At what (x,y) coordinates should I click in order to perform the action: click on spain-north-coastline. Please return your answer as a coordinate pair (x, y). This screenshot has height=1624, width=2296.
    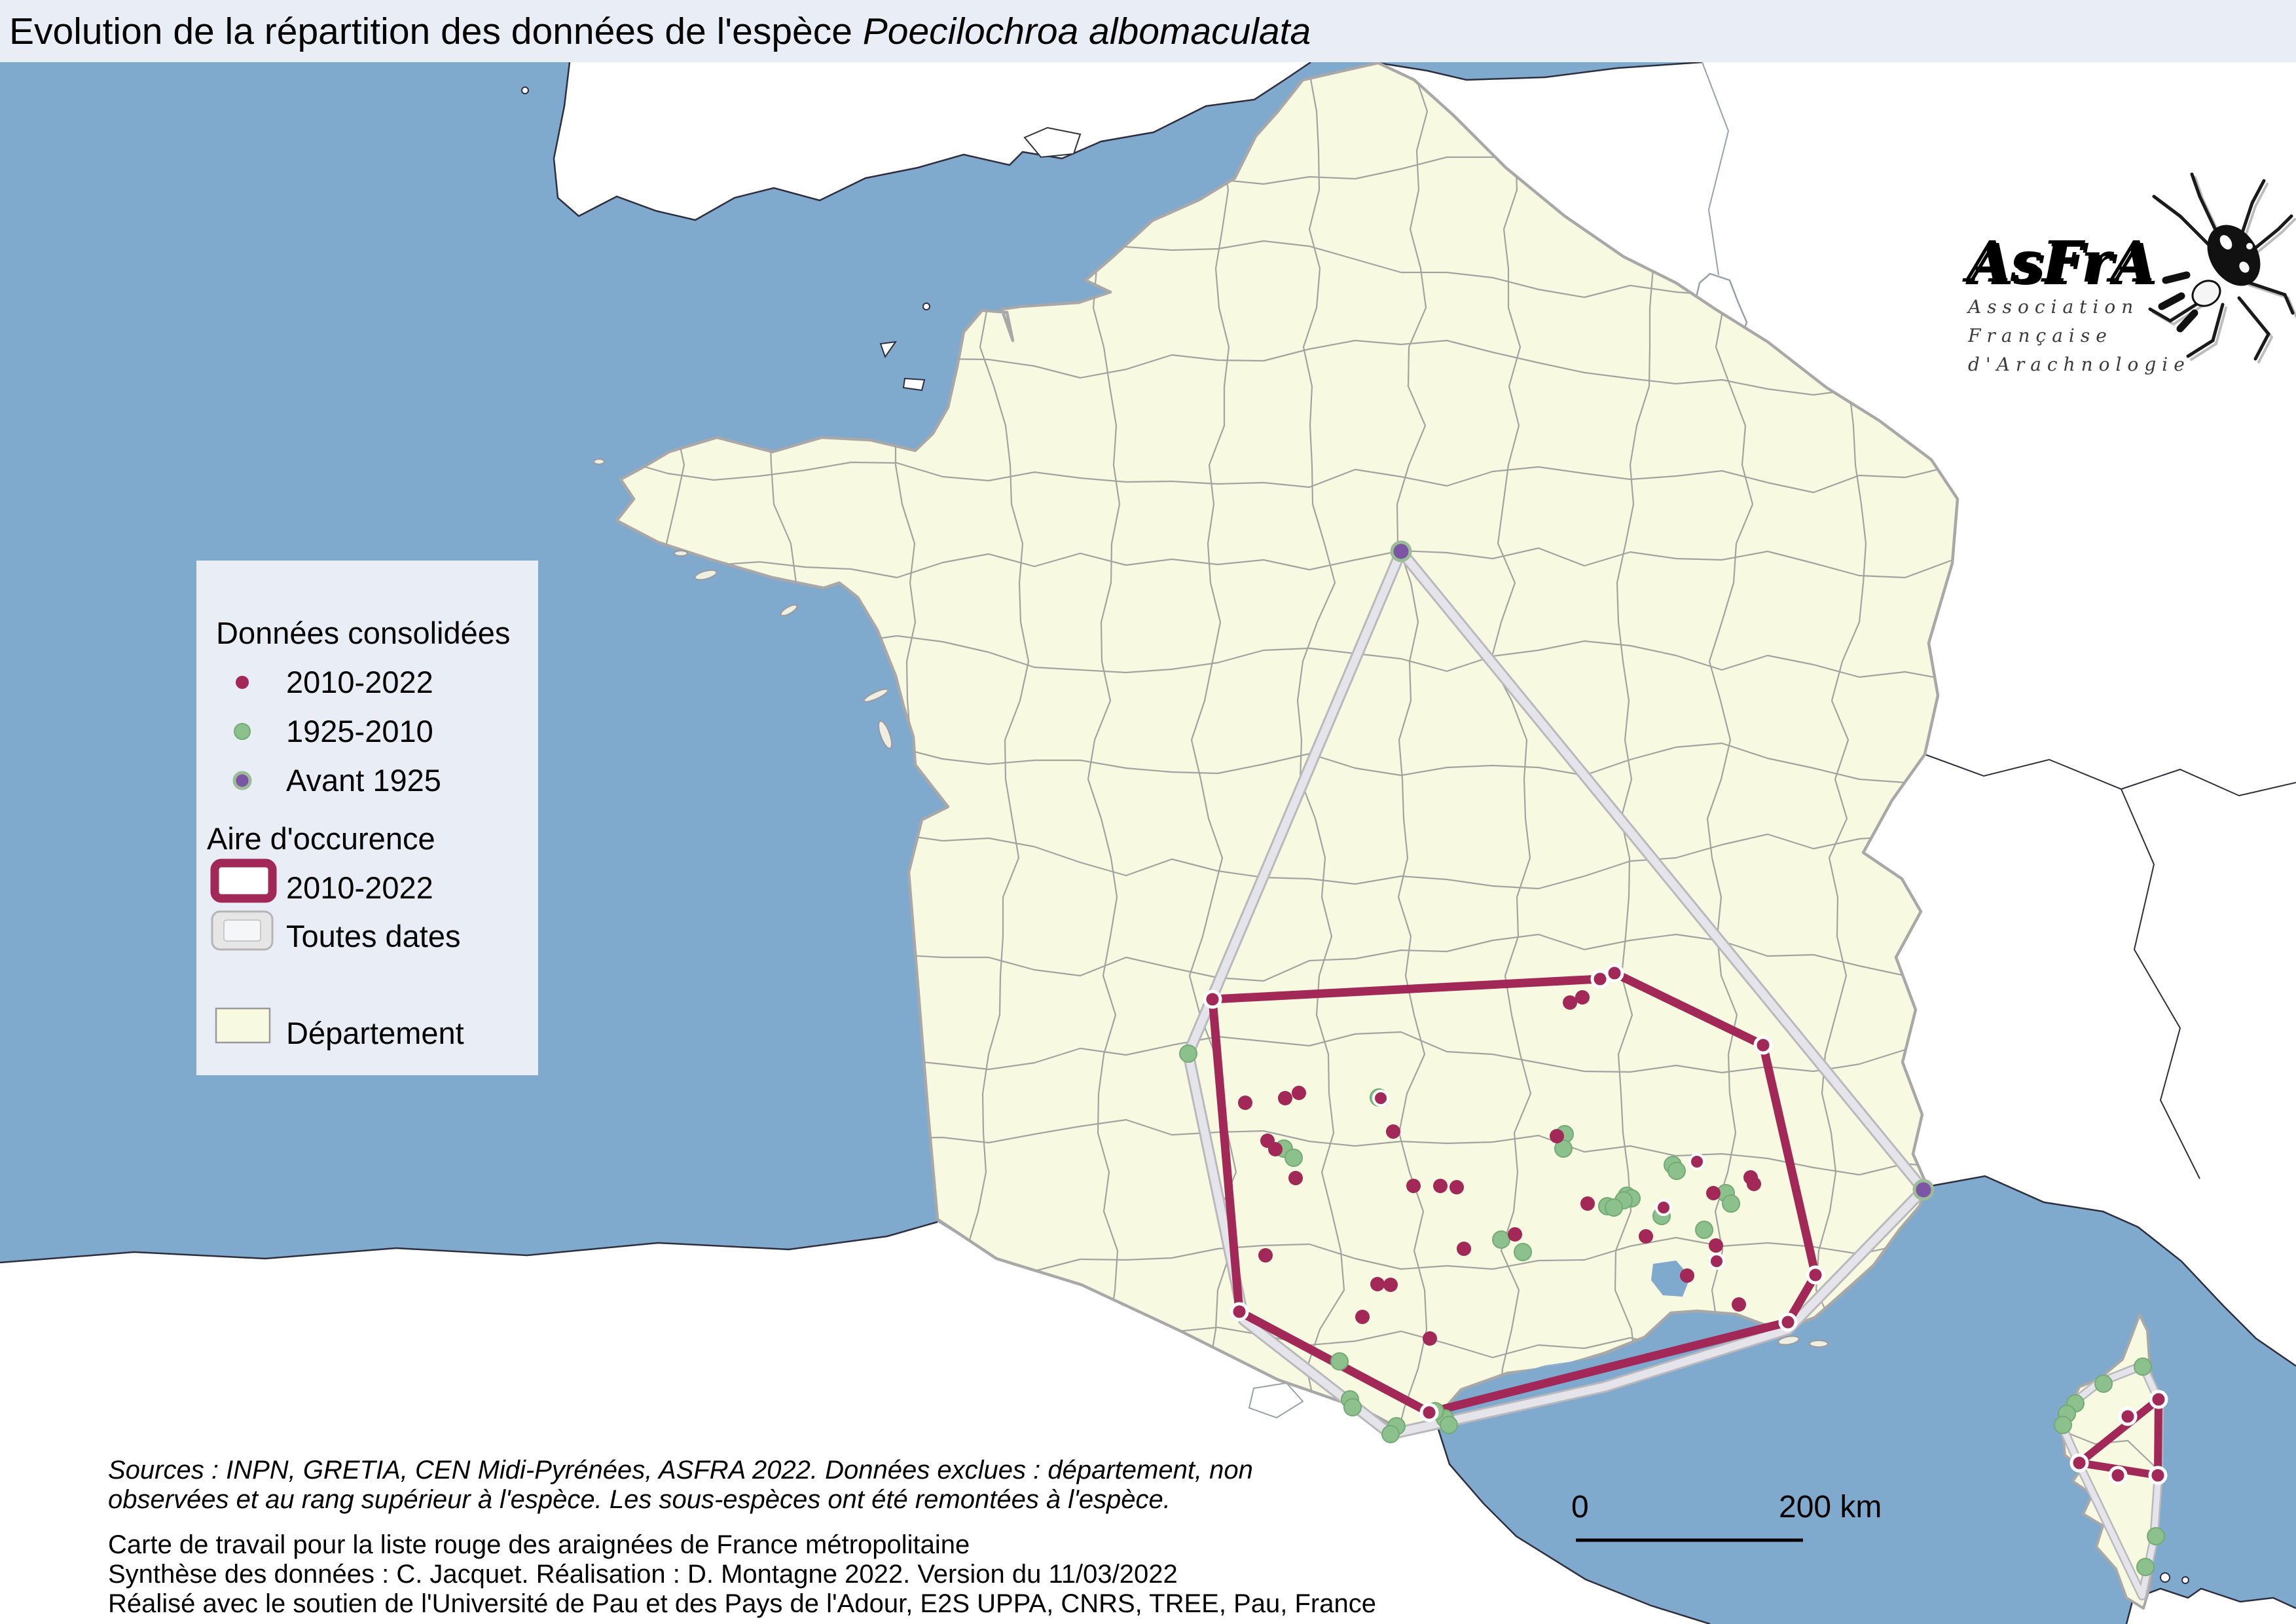
    Looking at the image, I should click on (469, 1242).